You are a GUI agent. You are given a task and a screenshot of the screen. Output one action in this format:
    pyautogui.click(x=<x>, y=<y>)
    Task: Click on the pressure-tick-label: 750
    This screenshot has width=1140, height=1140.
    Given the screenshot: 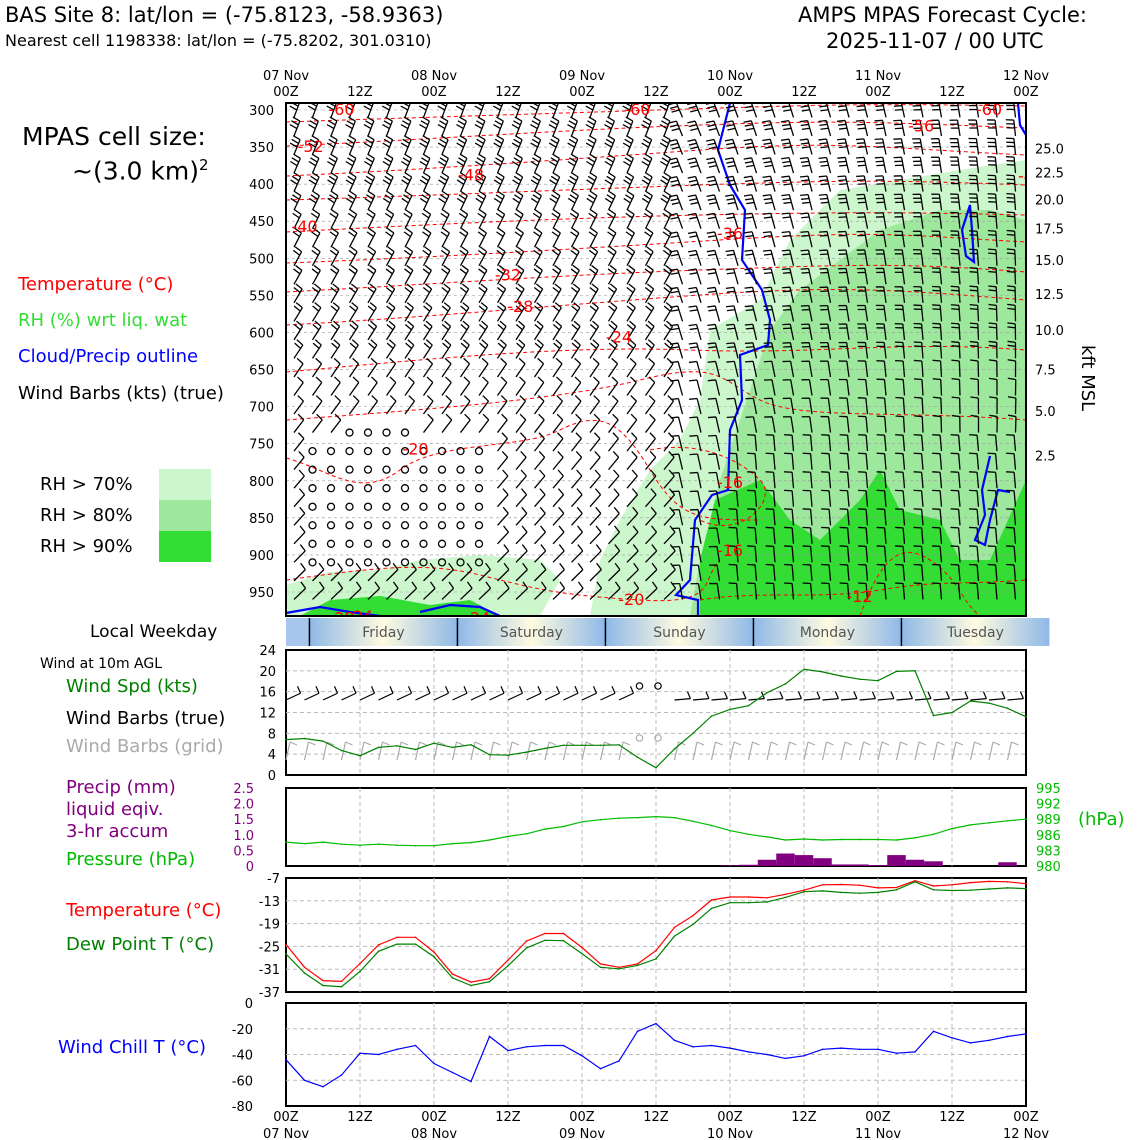 What is the action you would take?
    pyautogui.click(x=261, y=445)
    